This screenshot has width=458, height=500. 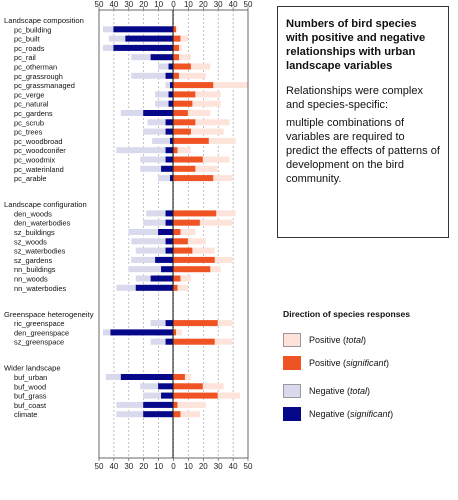 What do you see at coordinates (99, 4) in the screenshot?
I see `x-tick-label-top: 50` at bounding box center [99, 4].